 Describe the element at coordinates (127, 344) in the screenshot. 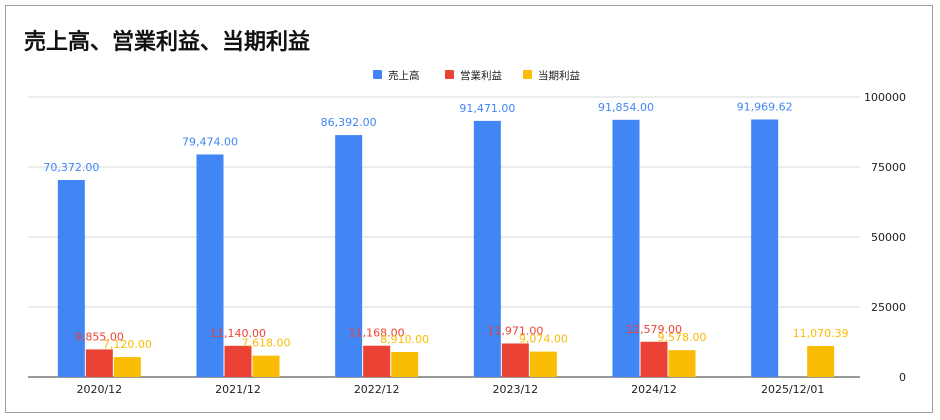

I see `data-label: 7,120.00` at that location.